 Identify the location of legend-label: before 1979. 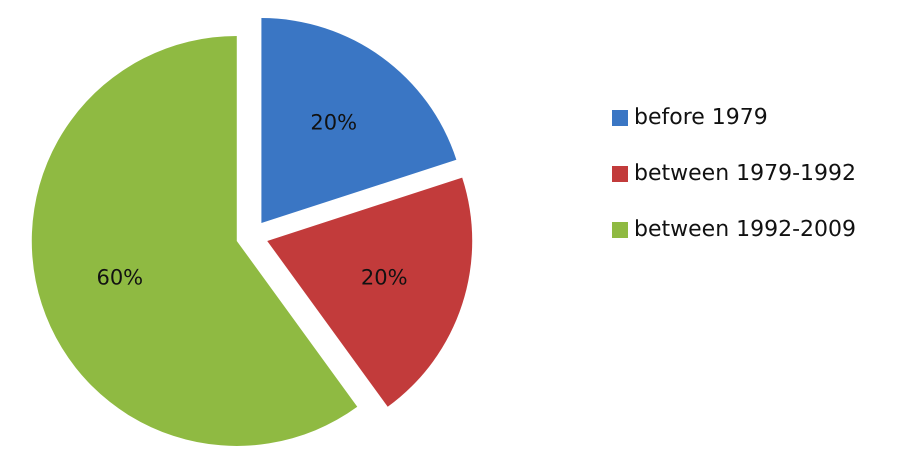
(701, 117).